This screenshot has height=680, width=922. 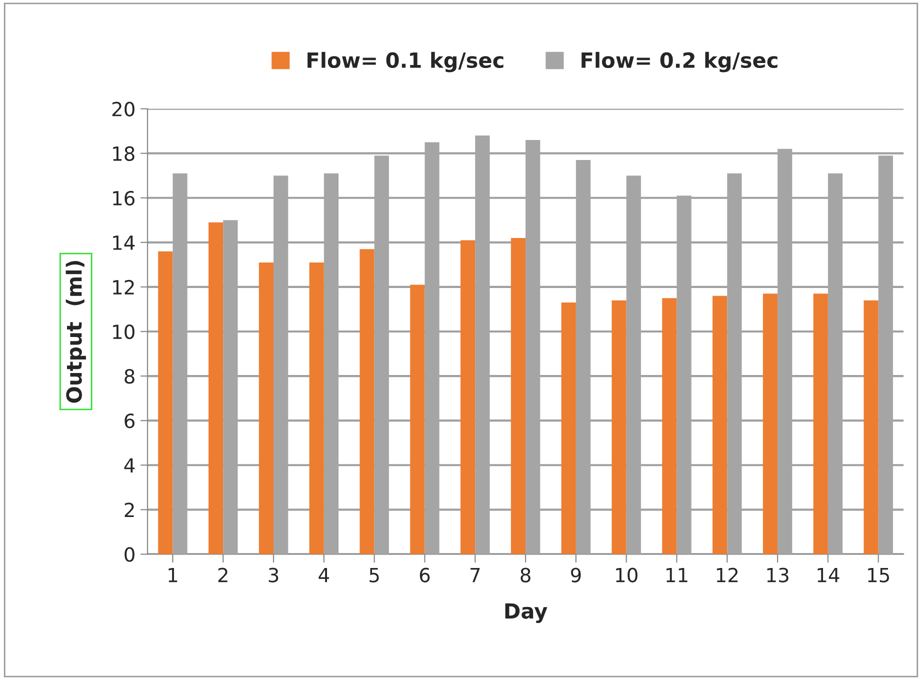 I want to click on y-tick-label: 20, so click(x=123, y=109).